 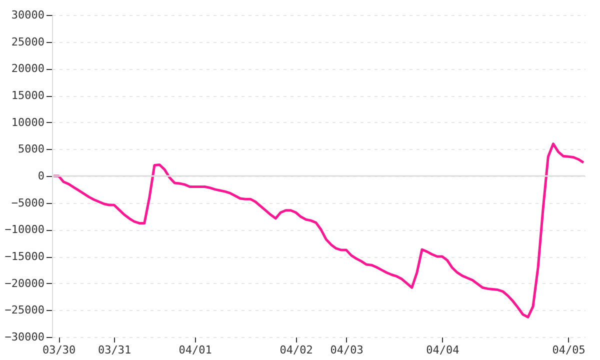 What do you see at coordinates (31, 149) in the screenshot?
I see `y-tick-label: 5000` at bounding box center [31, 149].